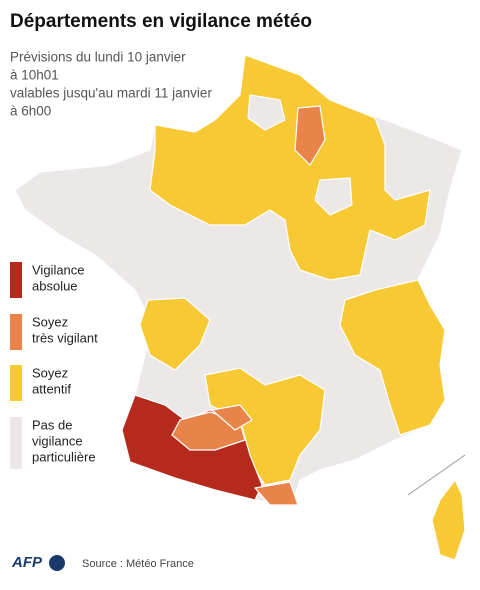 This screenshot has height=590, width=480. What do you see at coordinates (57, 563) in the screenshot?
I see `logo-dot` at bounding box center [57, 563].